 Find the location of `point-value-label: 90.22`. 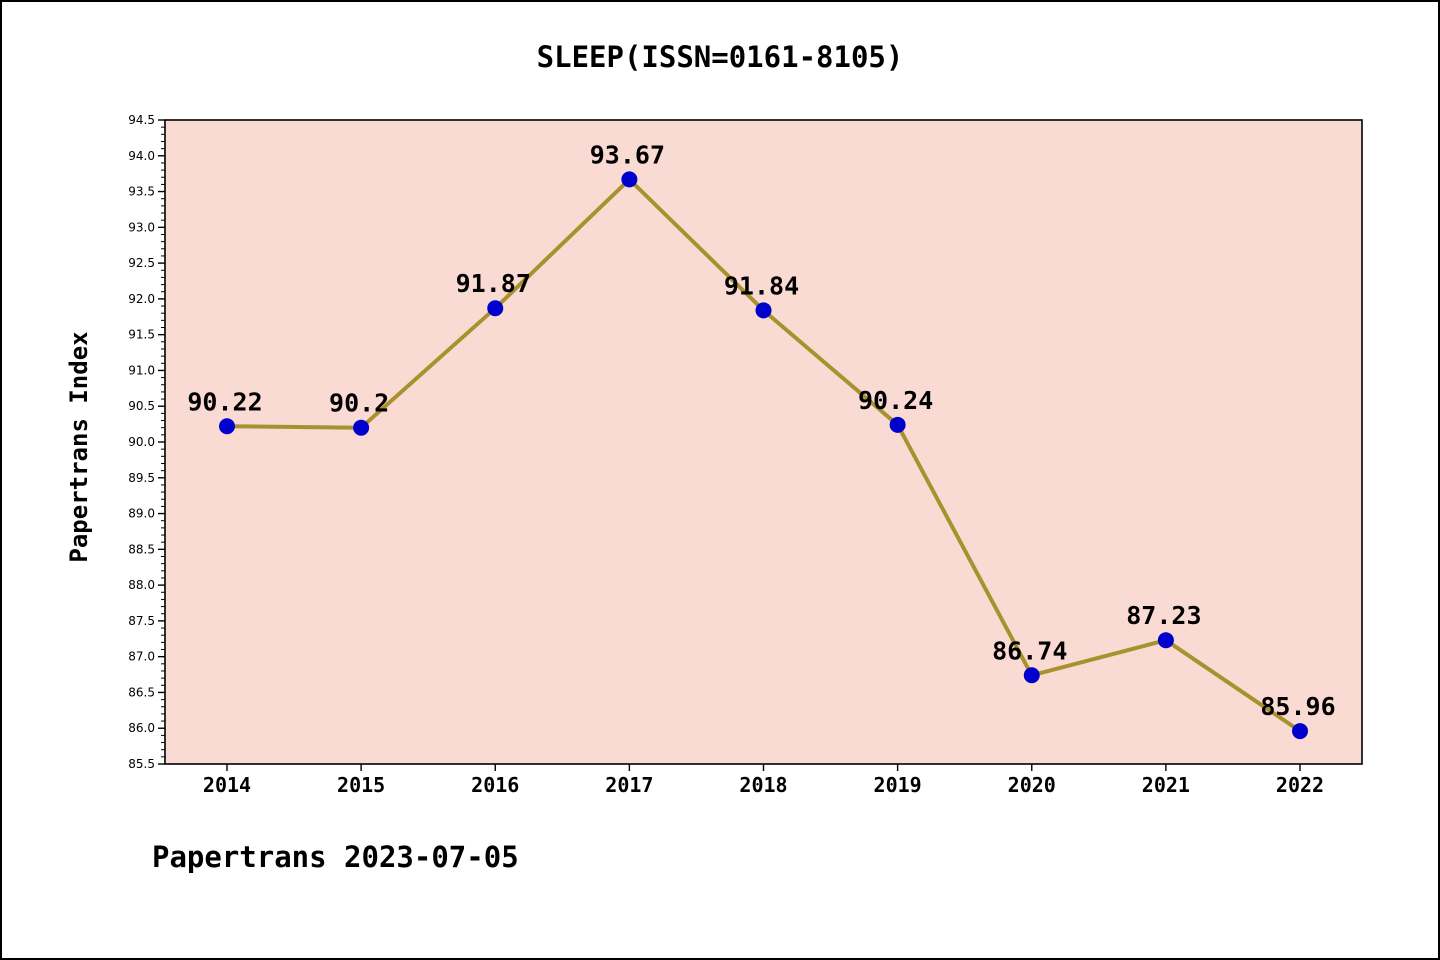

point-value-label: 90.22 is located at coordinates (224, 401).